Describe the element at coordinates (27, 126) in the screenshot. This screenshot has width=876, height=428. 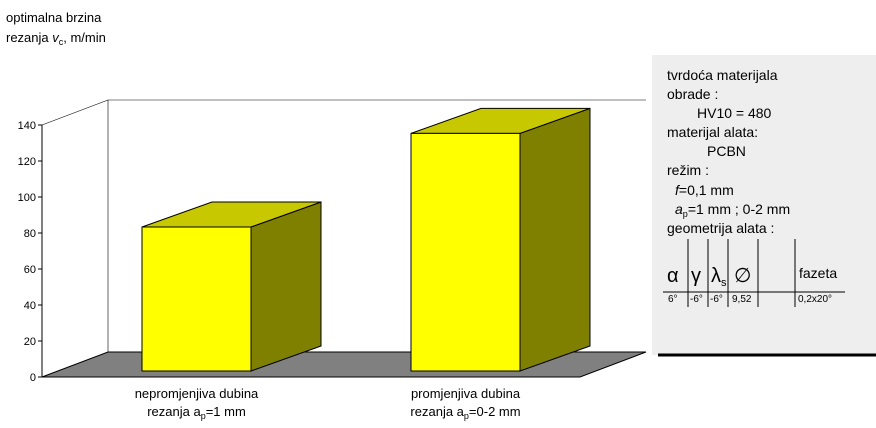
I see `y-tick-label: 140` at that location.